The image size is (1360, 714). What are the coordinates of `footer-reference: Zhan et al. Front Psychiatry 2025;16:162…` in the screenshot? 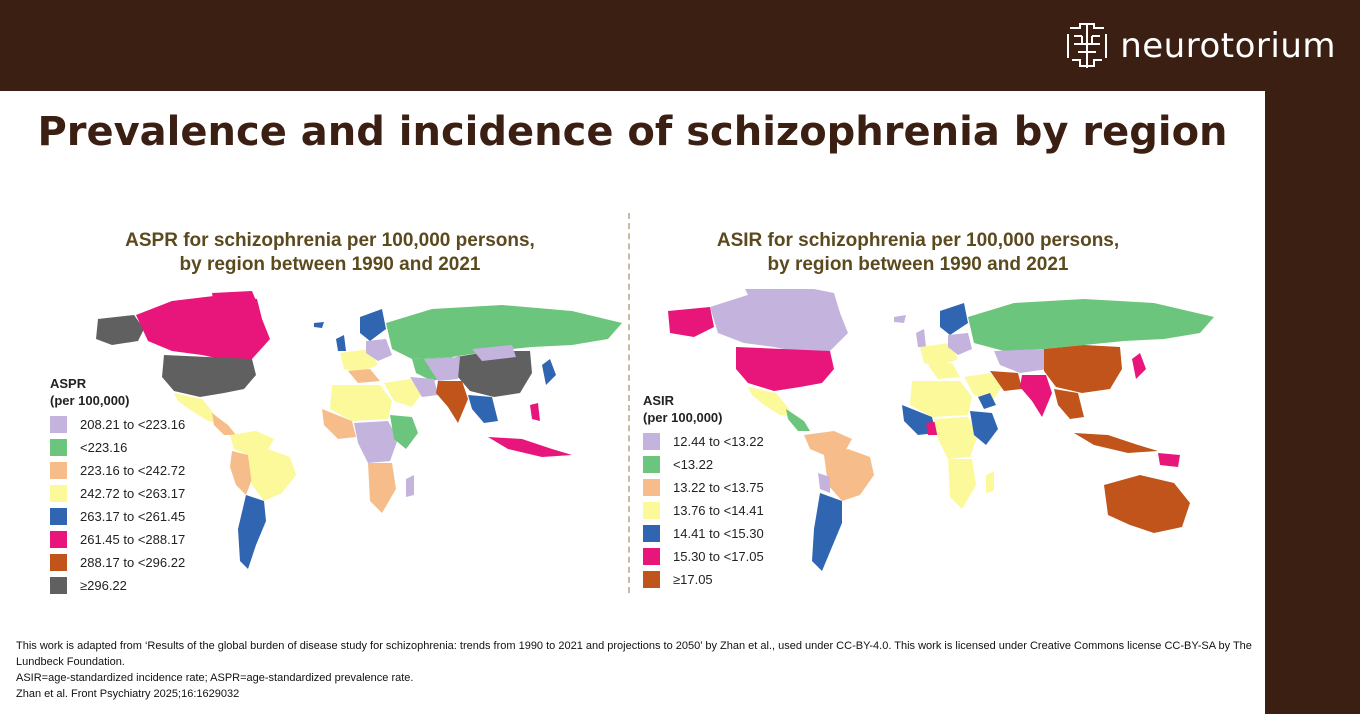 It's located at (128, 694).